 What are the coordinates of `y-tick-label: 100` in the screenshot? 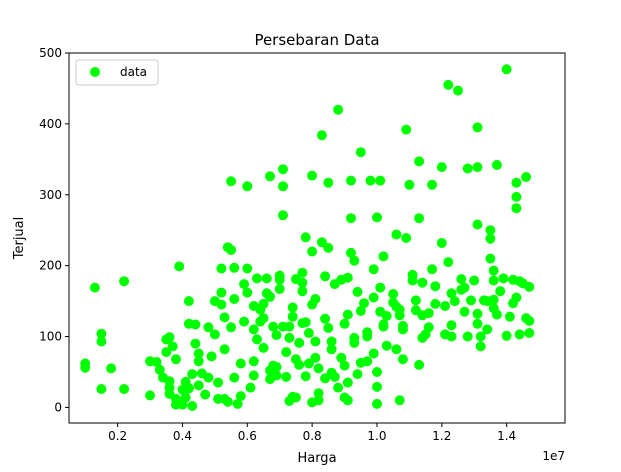 It's located at (50, 337).